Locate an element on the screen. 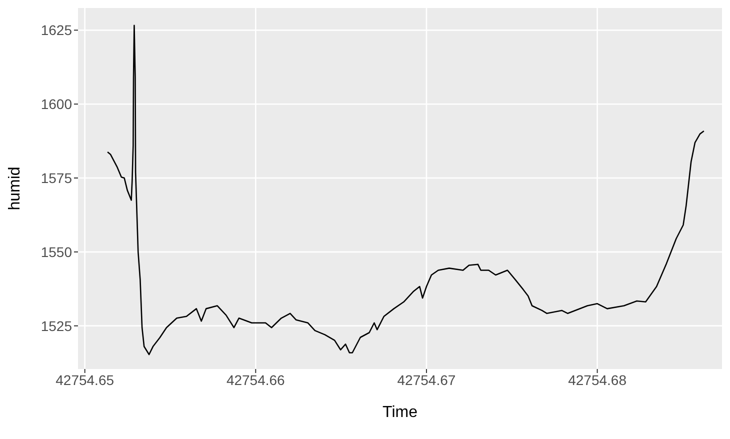 Image resolution: width=730 pixels, height=439 pixels. x-tick-label: 42754.68 is located at coordinates (597, 380).